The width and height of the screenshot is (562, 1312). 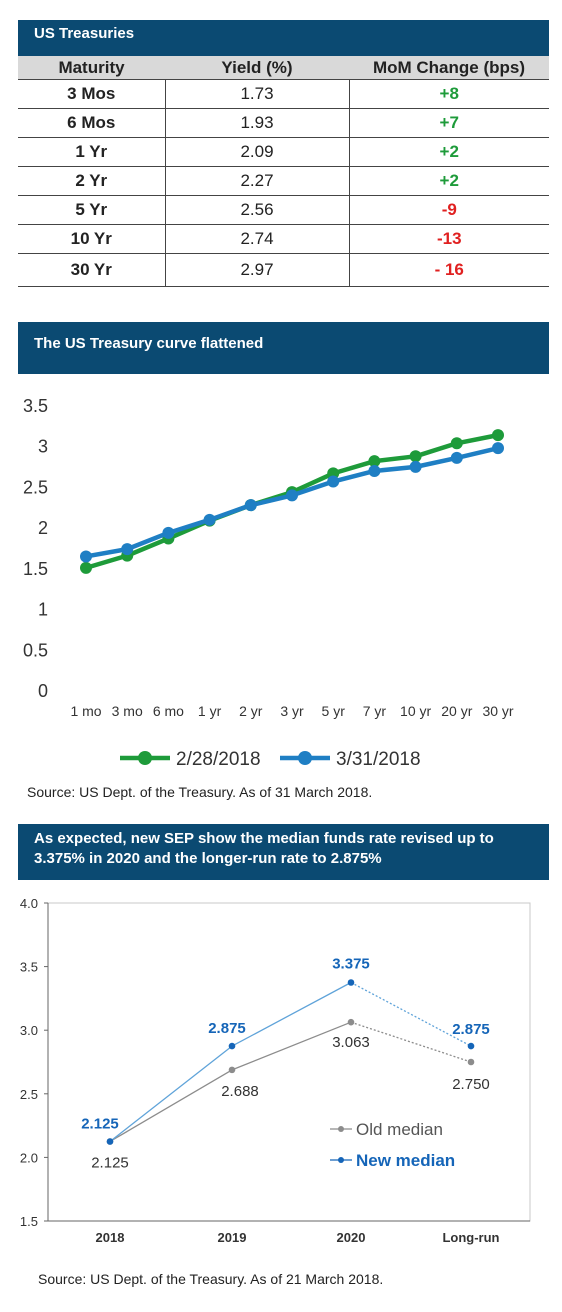 I want to click on y-tick-label: 3, so click(x=43, y=447).